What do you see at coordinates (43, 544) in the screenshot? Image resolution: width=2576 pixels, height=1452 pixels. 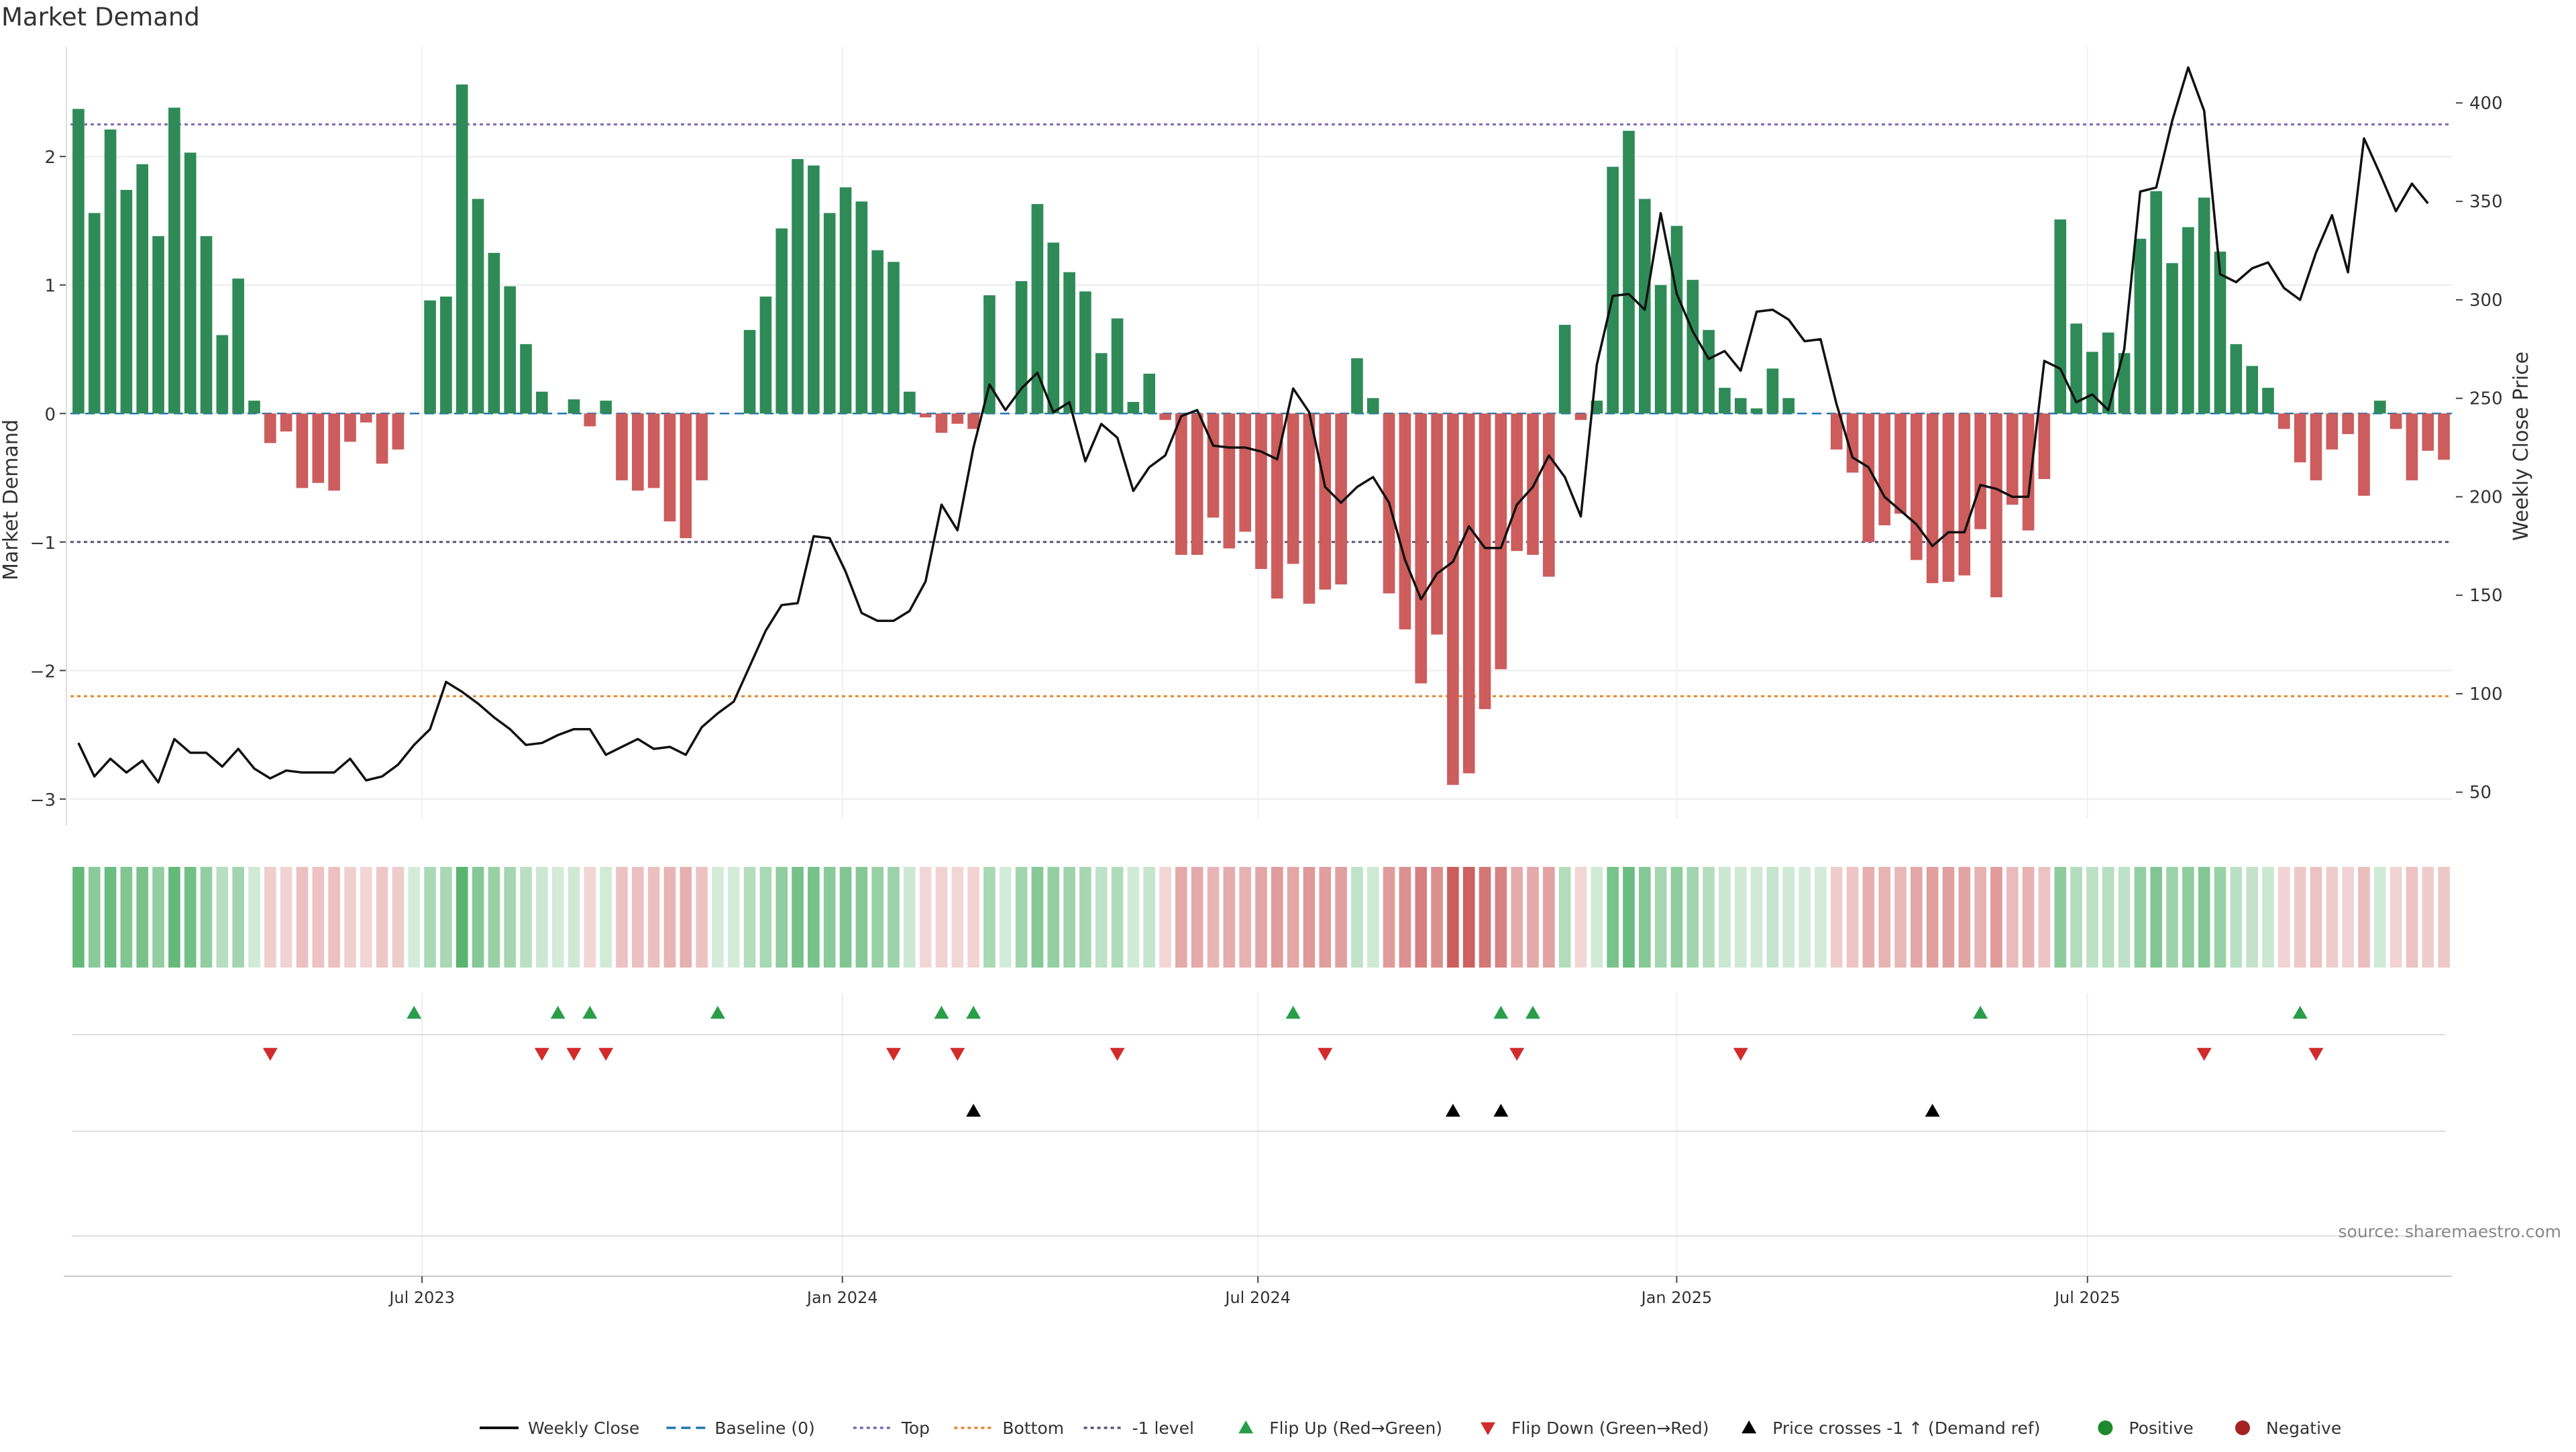 I see `left-tick-label: −1` at bounding box center [43, 544].